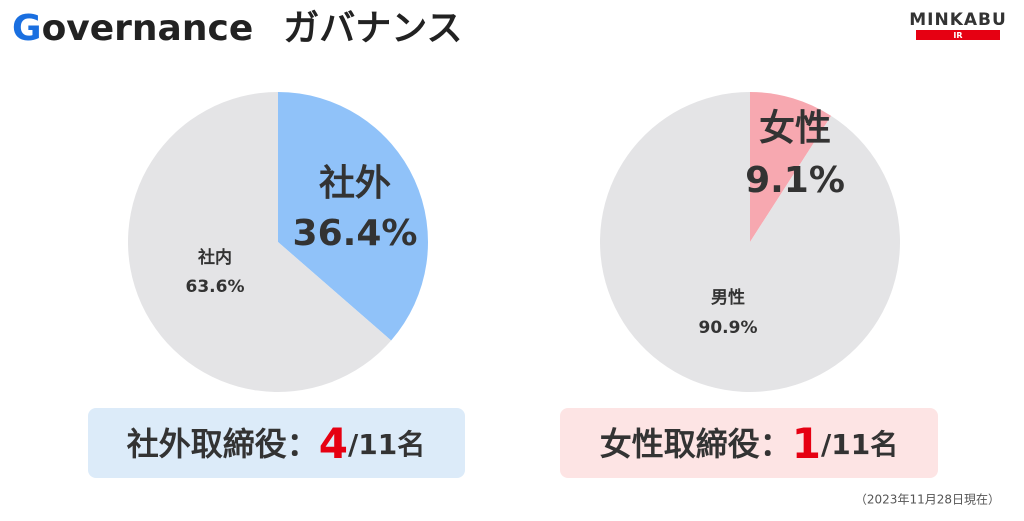 This screenshot has width=1024, height=521. I want to click on slice-value-label: 9.1%, so click(795, 180).